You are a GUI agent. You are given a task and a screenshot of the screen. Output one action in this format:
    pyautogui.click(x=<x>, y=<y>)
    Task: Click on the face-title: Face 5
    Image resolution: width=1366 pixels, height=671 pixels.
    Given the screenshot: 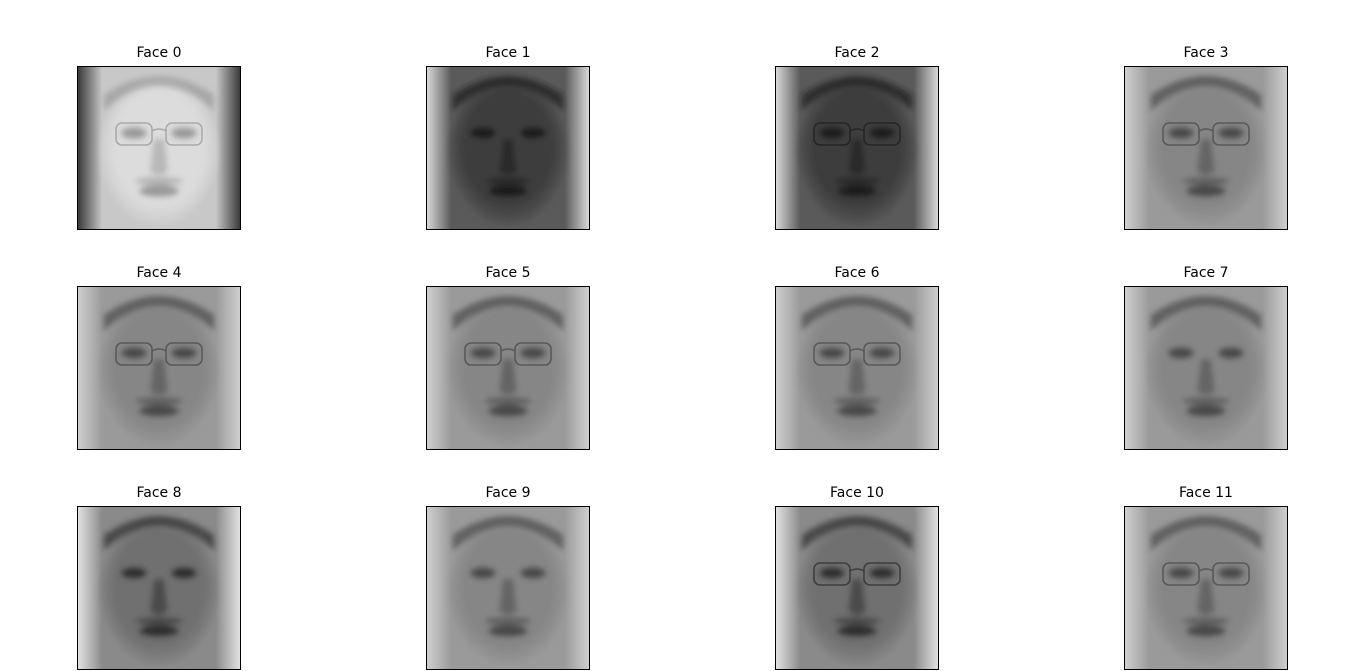 What is the action you would take?
    pyautogui.click(x=508, y=273)
    